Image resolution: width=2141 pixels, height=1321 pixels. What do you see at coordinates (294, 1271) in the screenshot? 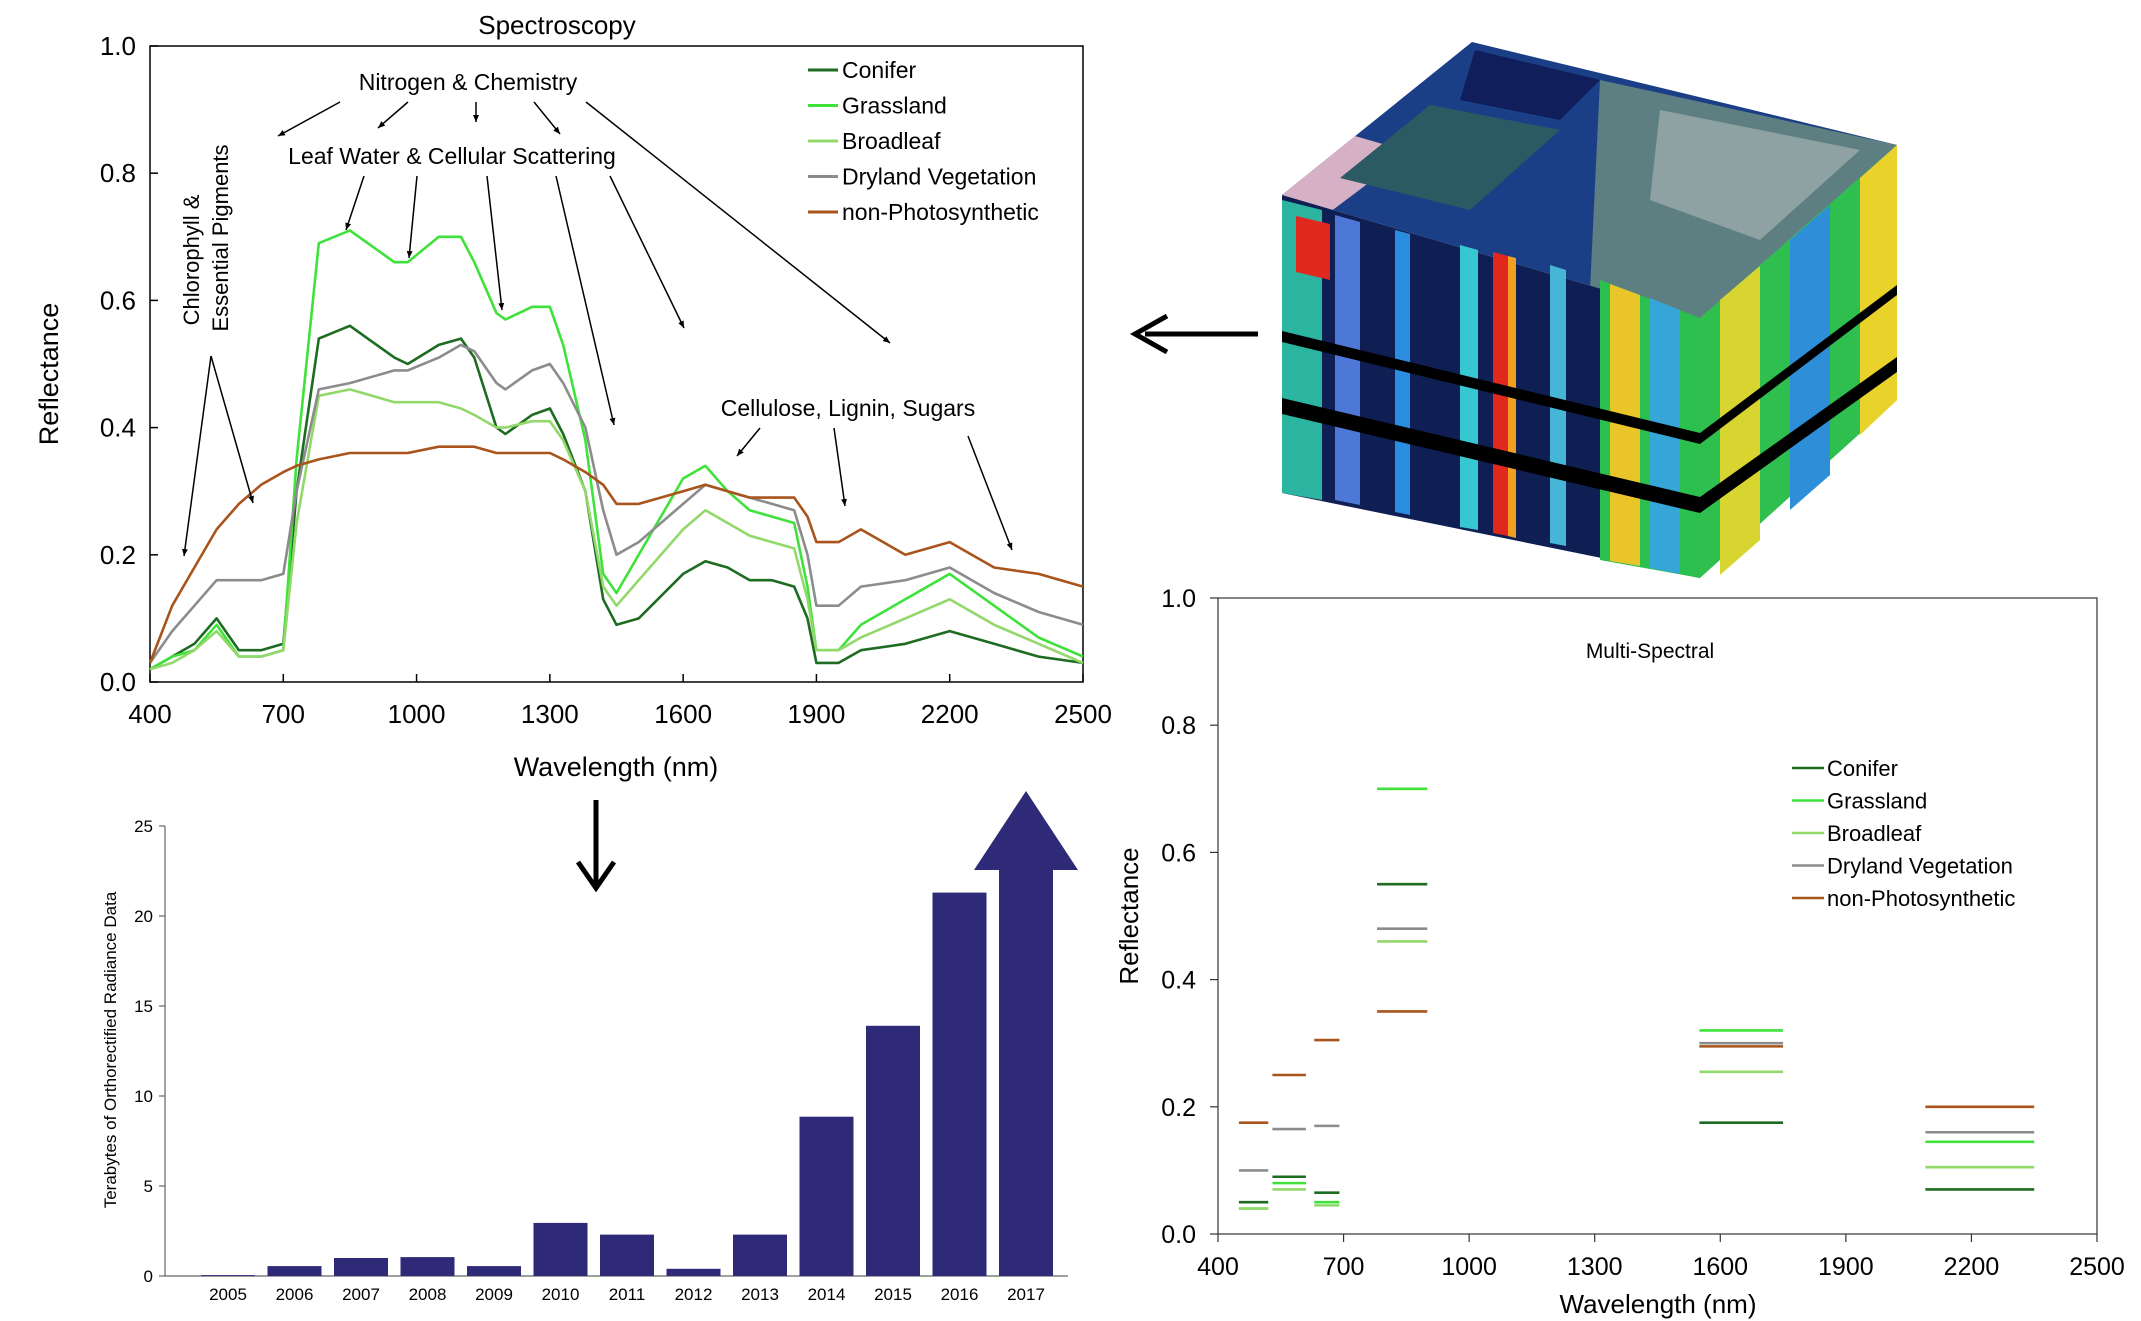
I see `bar-2006` at bounding box center [294, 1271].